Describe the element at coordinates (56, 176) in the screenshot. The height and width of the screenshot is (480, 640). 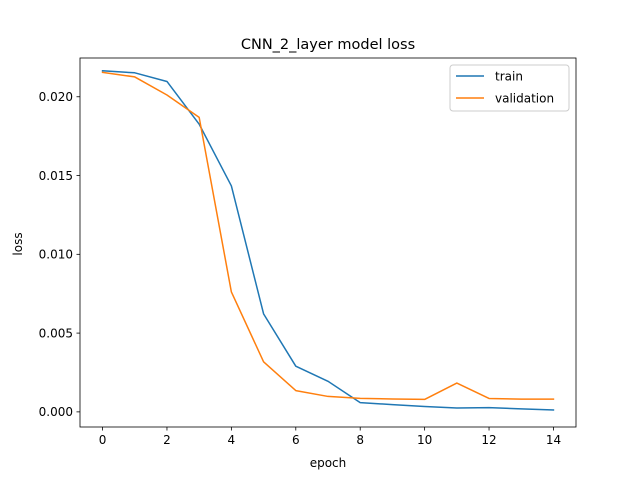
I see `y-tick-label: 0.015` at that location.